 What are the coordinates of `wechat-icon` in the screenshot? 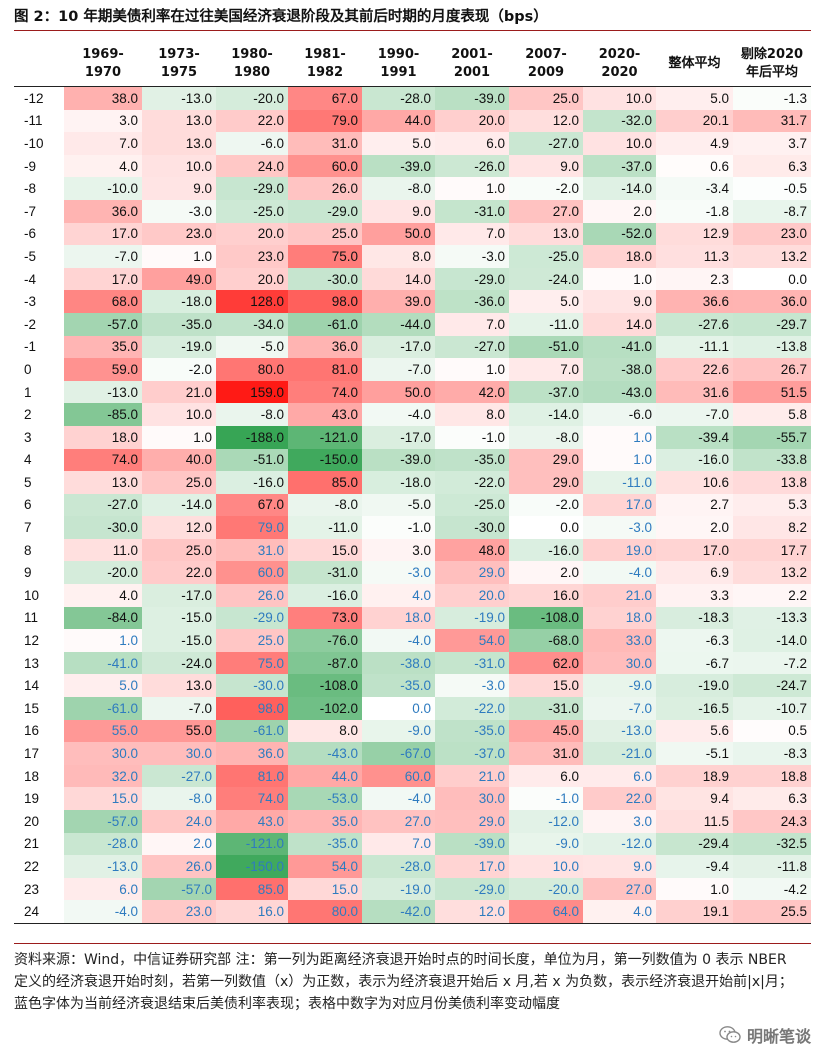 It's located at (730, 1034).